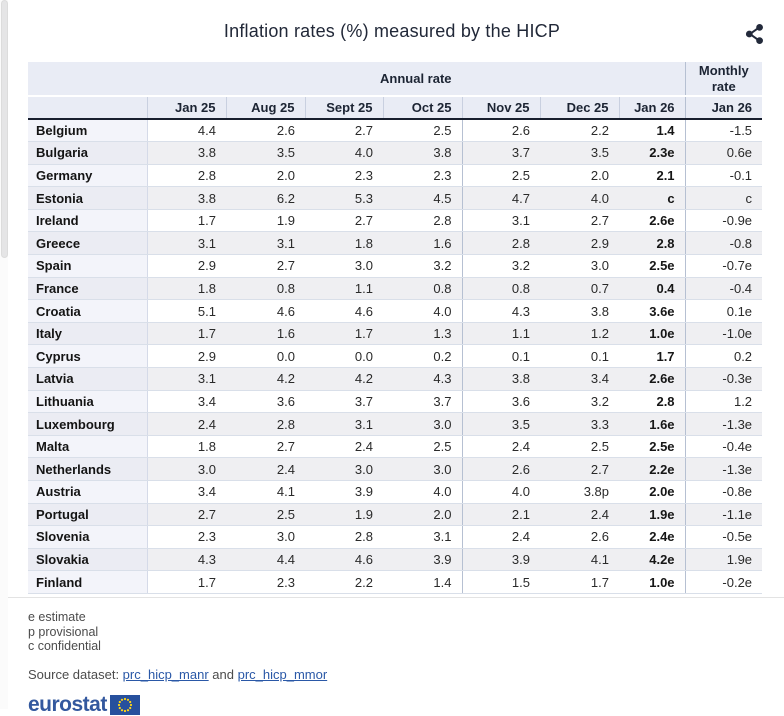 The height and width of the screenshot is (716, 784). I want to click on monthly-rate-cell: 0.2, so click(723, 356).